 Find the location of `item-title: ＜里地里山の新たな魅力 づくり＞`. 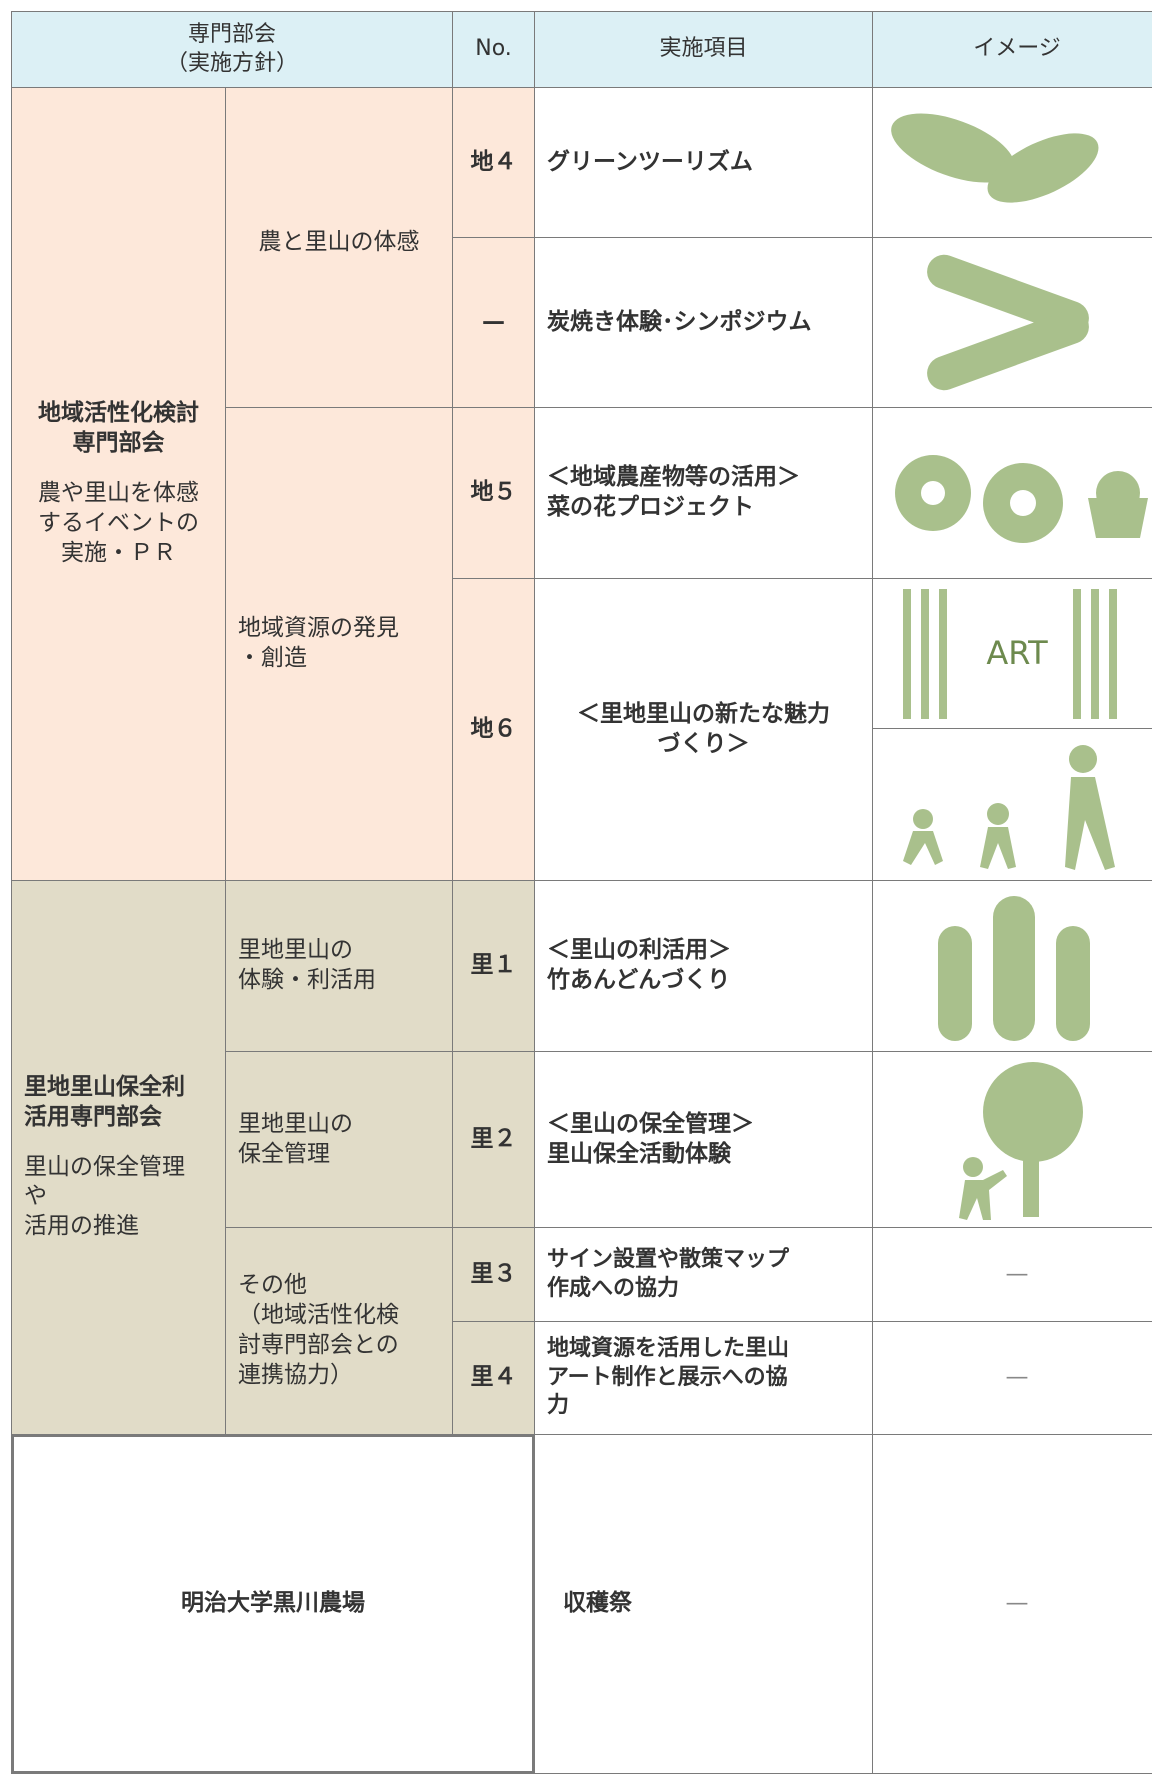

item-title: ＜里地里山の新たな魅力 づくり＞ is located at coordinates (703, 728).